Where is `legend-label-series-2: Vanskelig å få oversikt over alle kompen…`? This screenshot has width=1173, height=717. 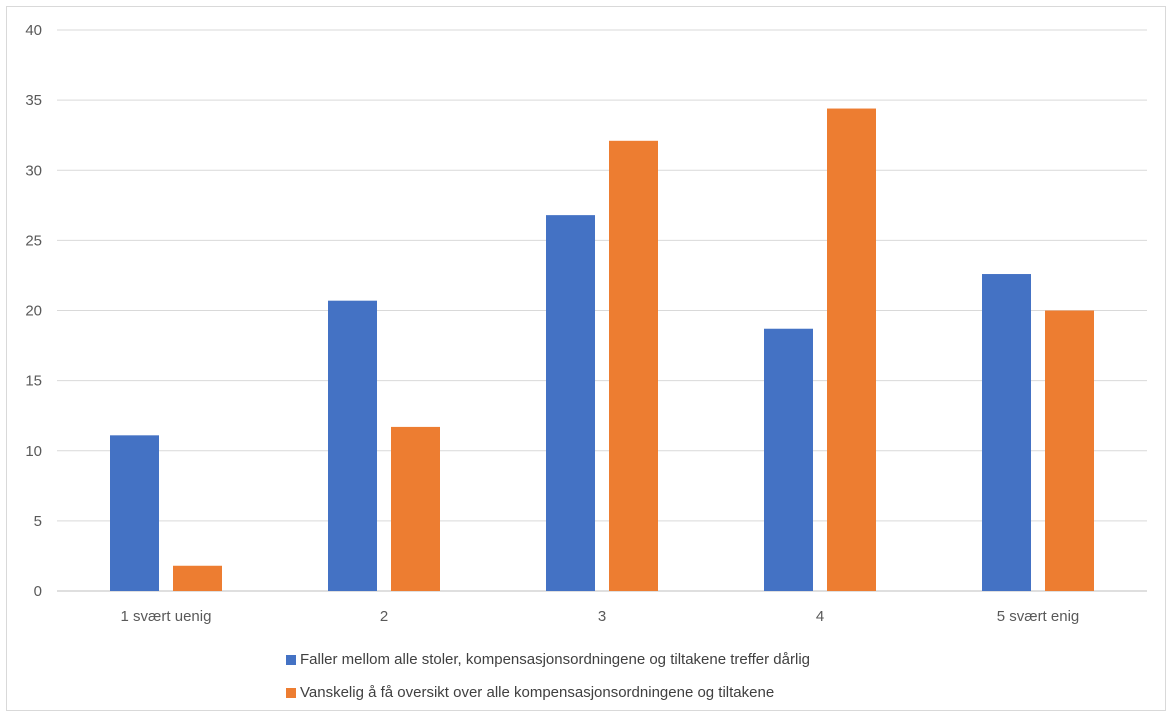
legend-label-series-2: Vanskelig å få oversikt over alle kompen… is located at coordinates (537, 692).